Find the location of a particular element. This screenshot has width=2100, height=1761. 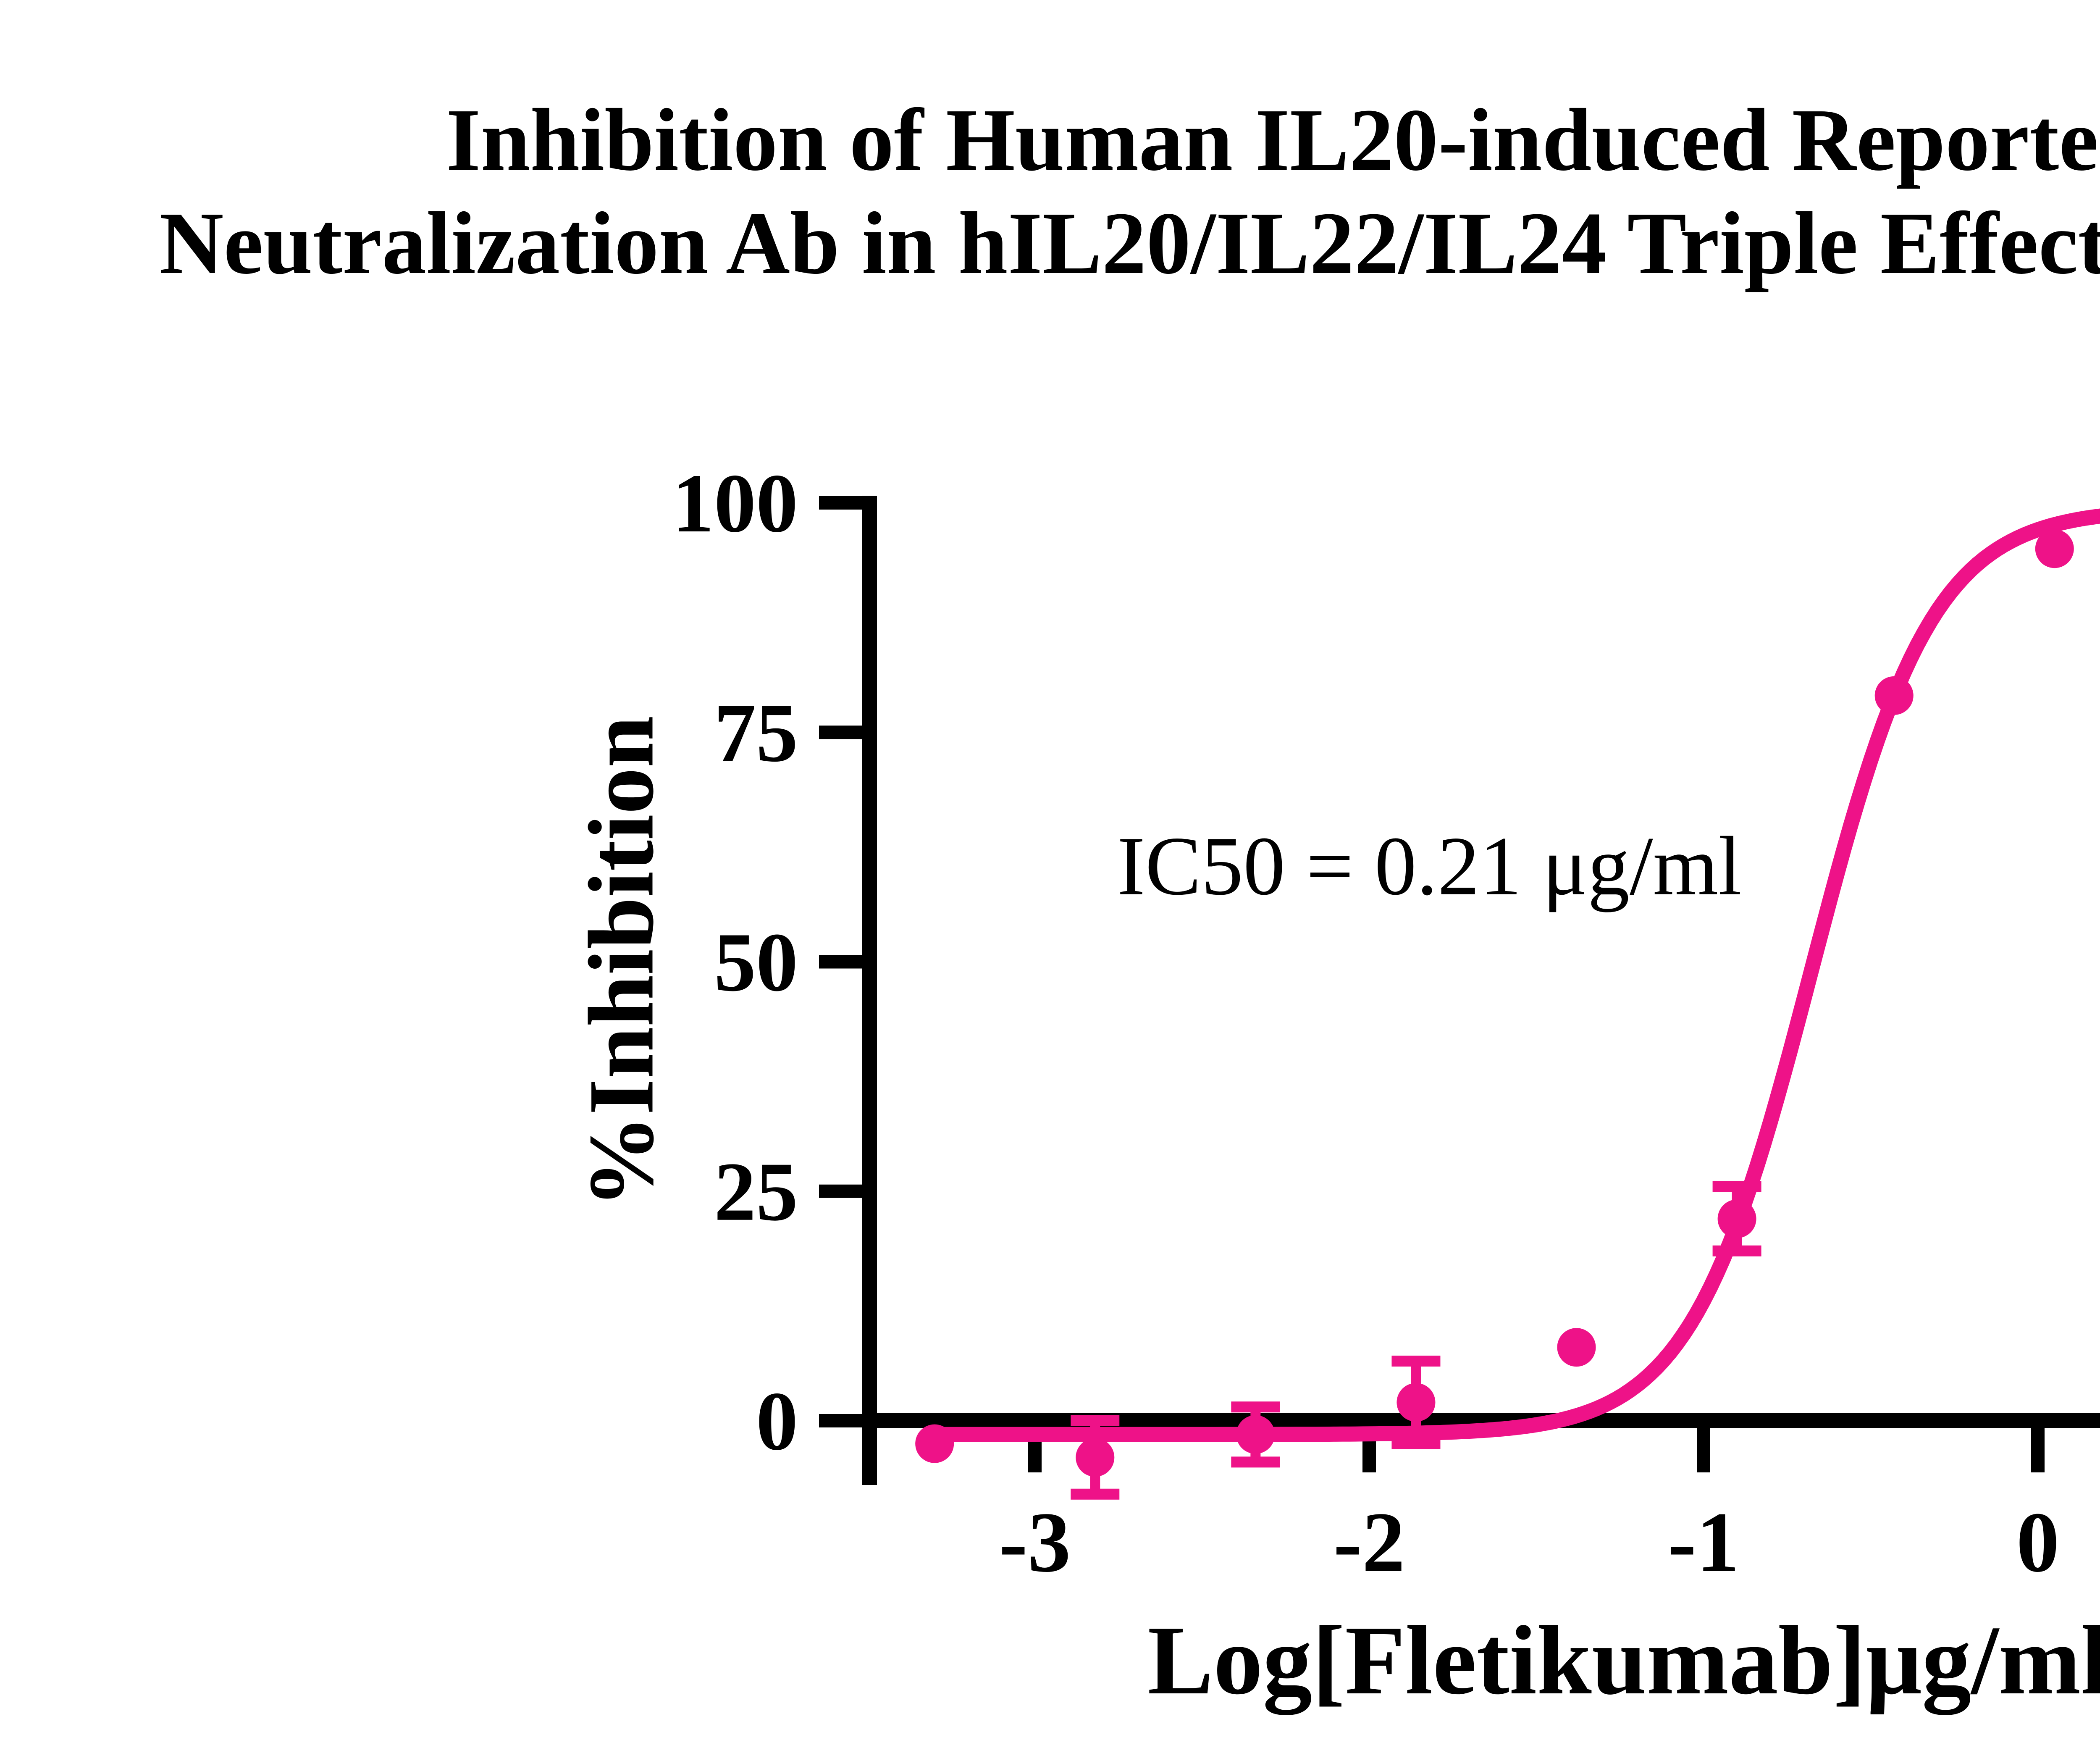

x-tick-label: 0 is located at coordinates (2038, 1543).